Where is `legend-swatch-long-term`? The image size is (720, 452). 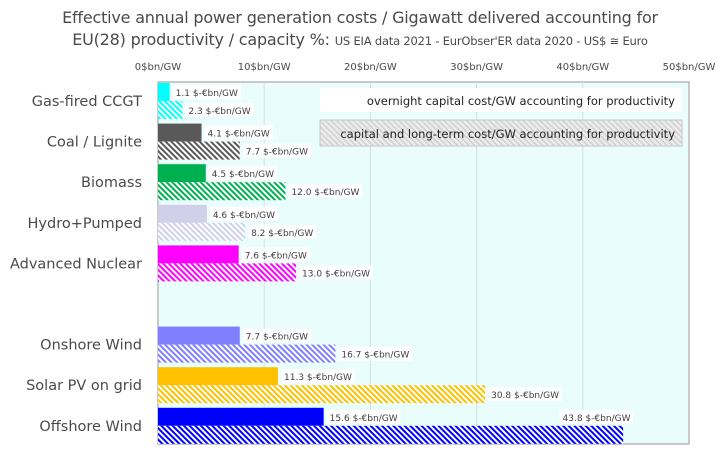 legend-swatch-long-term is located at coordinates (501, 133).